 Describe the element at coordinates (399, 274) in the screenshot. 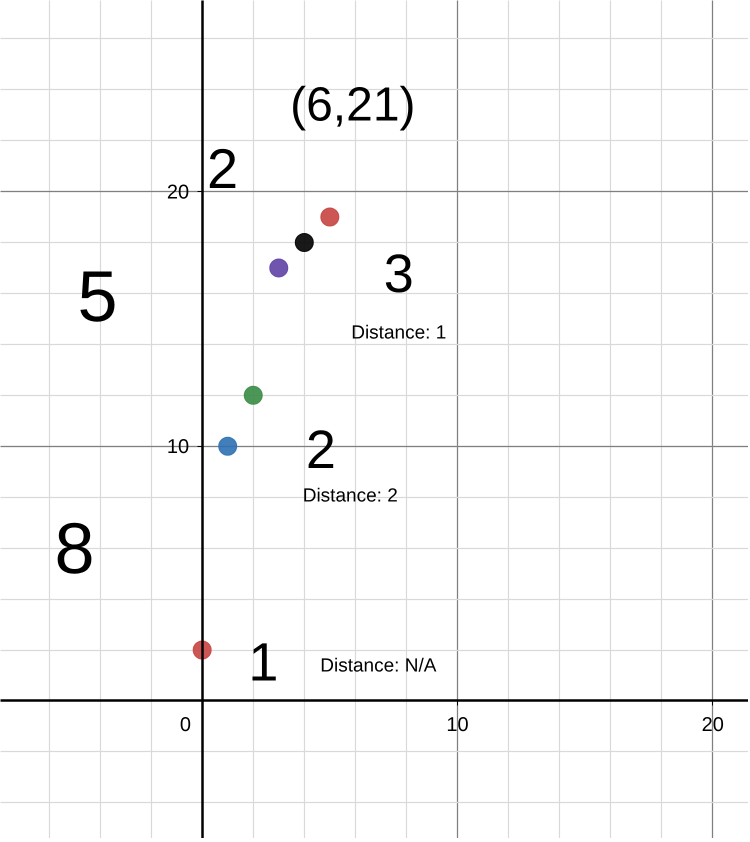

I see `annotation: 3` at that location.